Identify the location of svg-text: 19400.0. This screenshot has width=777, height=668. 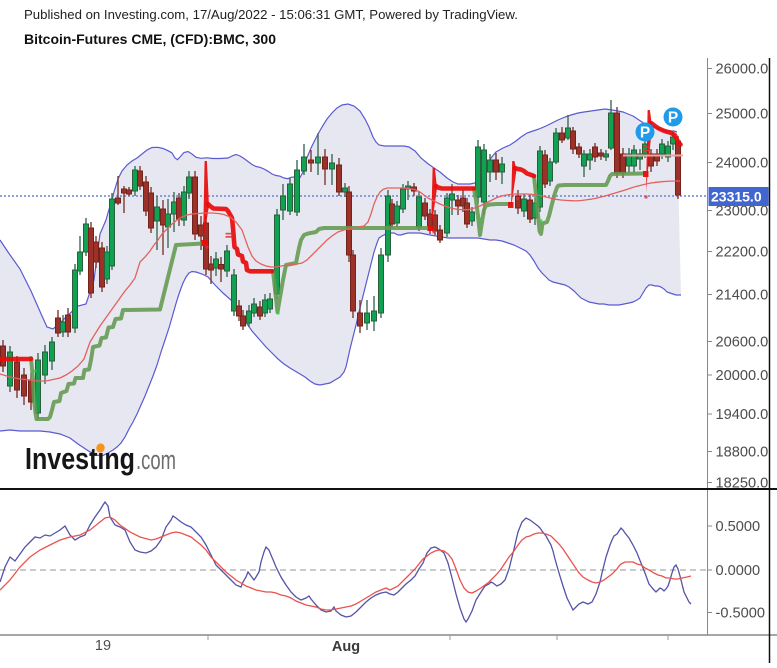
(742, 415).